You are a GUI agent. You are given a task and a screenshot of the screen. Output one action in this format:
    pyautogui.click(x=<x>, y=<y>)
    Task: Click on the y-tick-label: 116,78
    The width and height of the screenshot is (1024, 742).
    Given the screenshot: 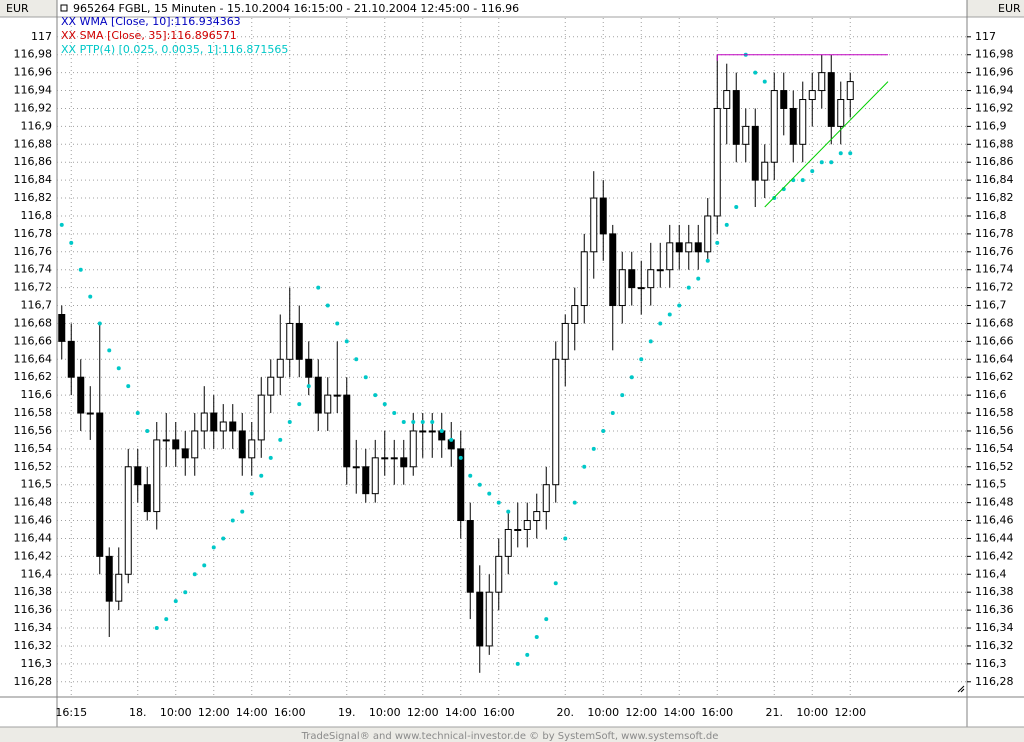 What is the action you would take?
    pyautogui.click(x=33, y=233)
    